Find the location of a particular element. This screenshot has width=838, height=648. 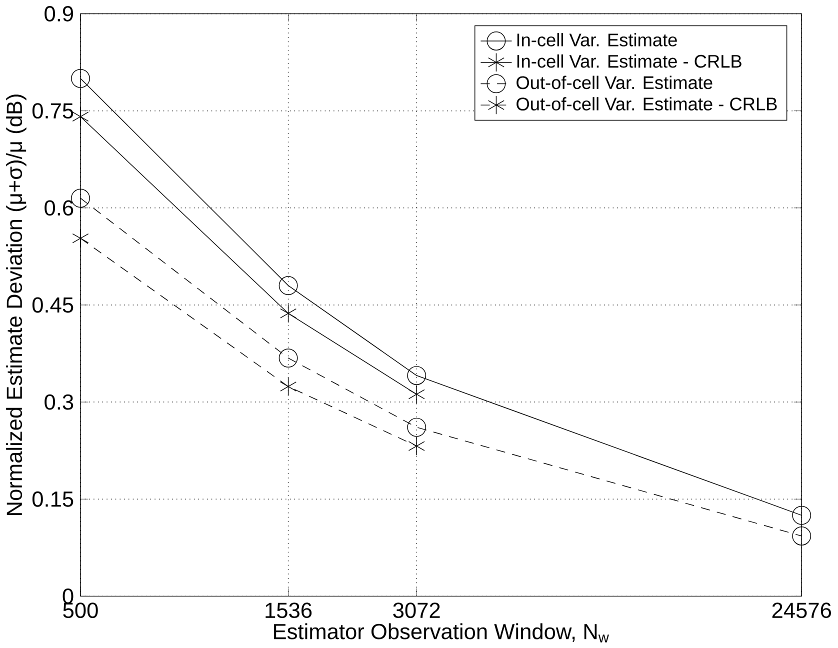

legend-label: Out-of-cell Var. Estimate is located at coordinates (614, 82).